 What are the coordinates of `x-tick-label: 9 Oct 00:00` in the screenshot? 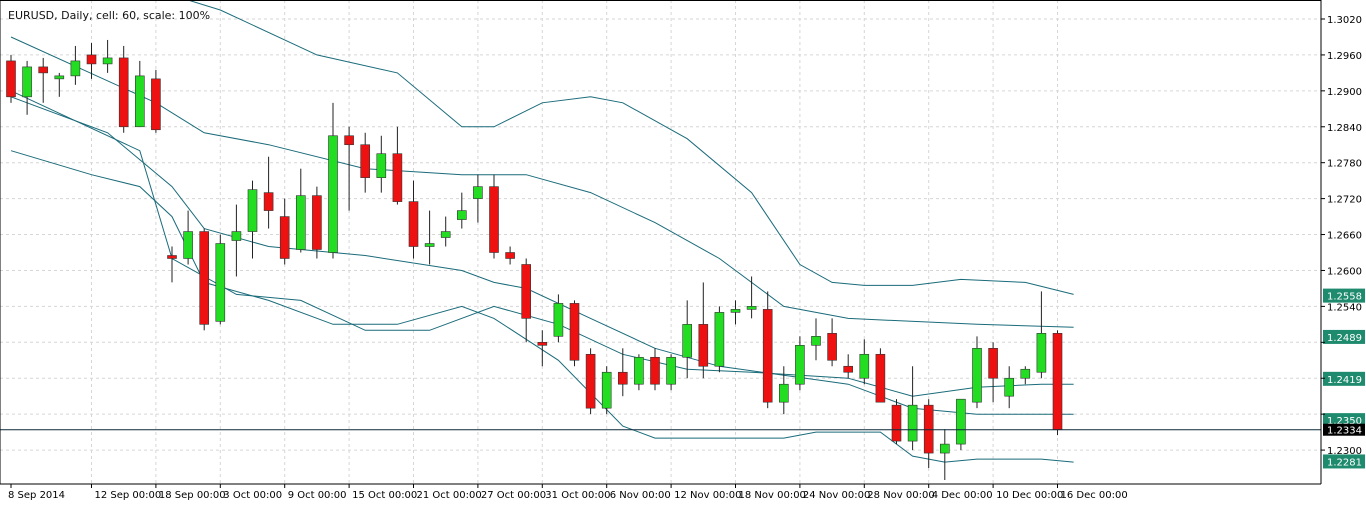 It's located at (317, 495).